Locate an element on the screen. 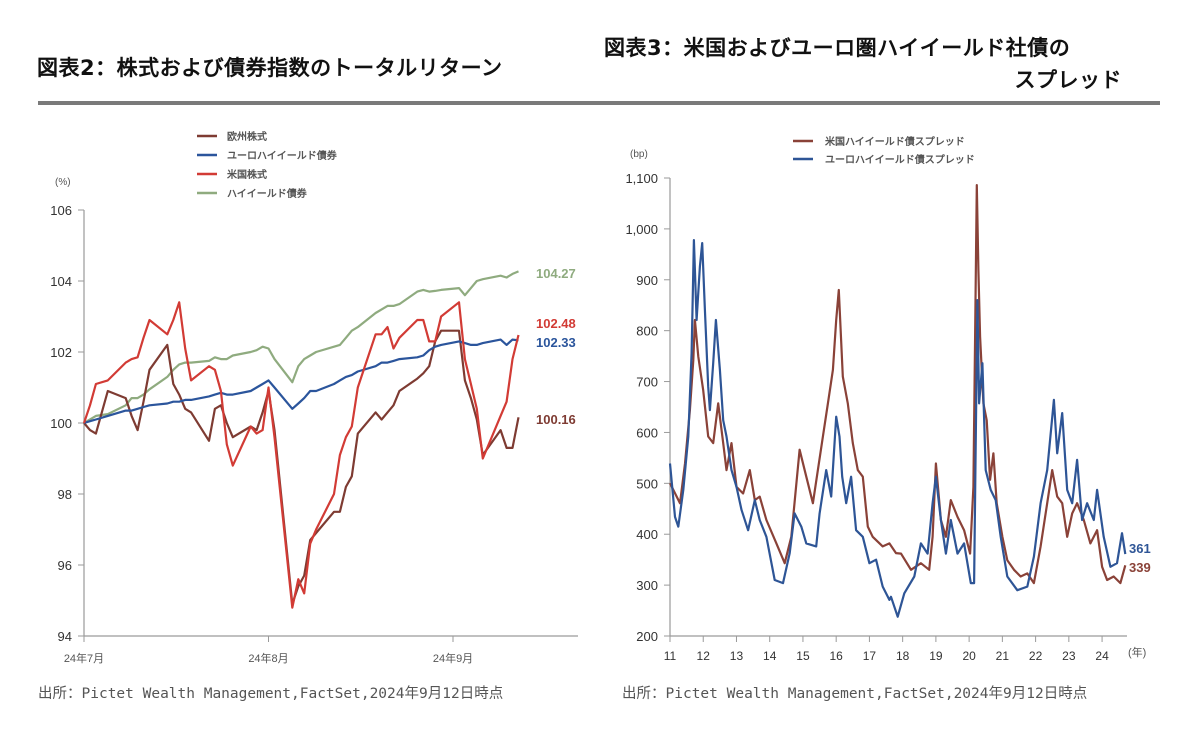 The height and width of the screenshot is (736, 1200). legend-label: 米国株式 is located at coordinates (247, 174).